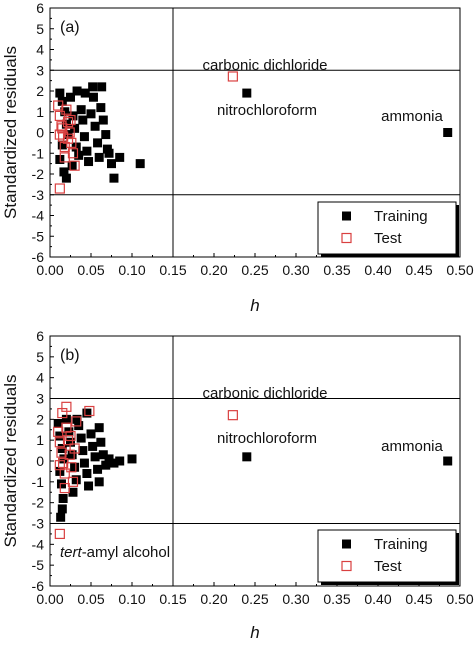 This screenshot has height=646, width=474. What do you see at coordinates (388, 566) in the screenshot?
I see `legend-label: Test` at bounding box center [388, 566].